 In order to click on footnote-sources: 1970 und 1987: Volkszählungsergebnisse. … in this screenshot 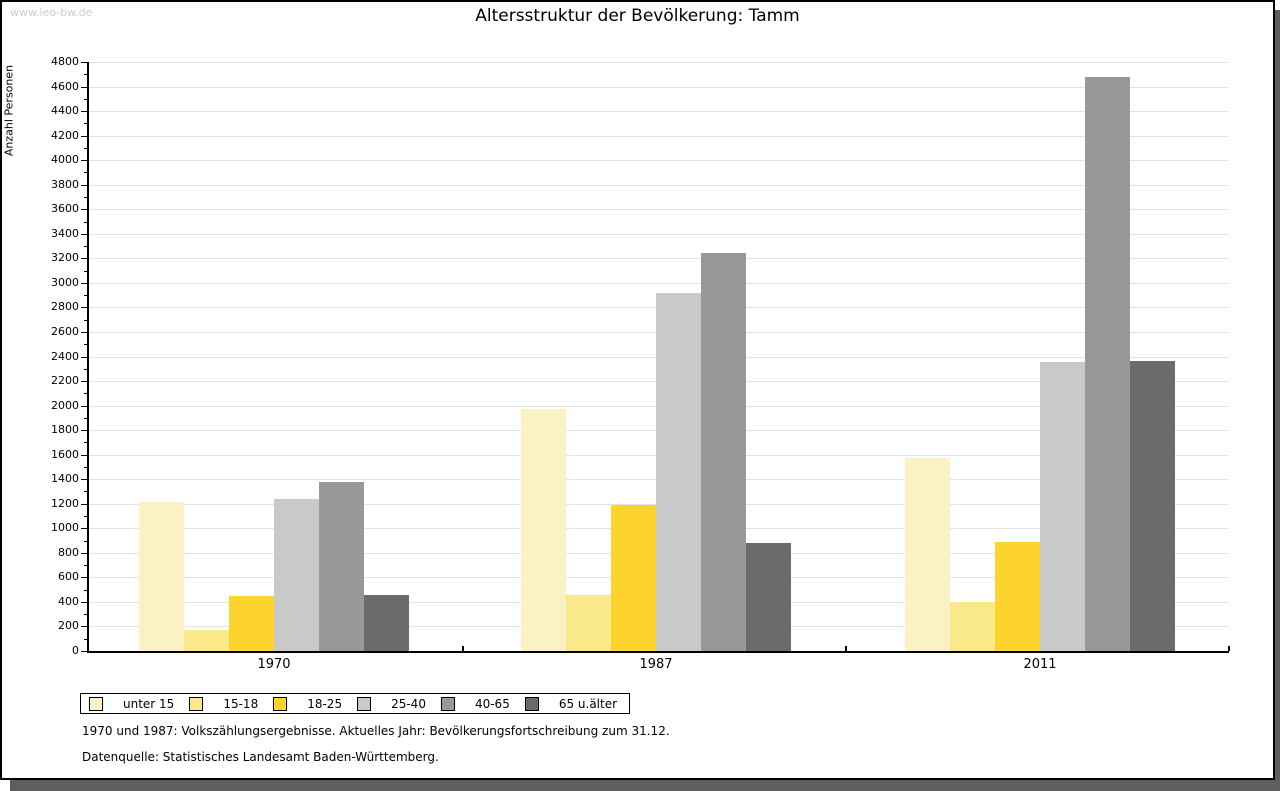, I will do `click(376, 731)`.